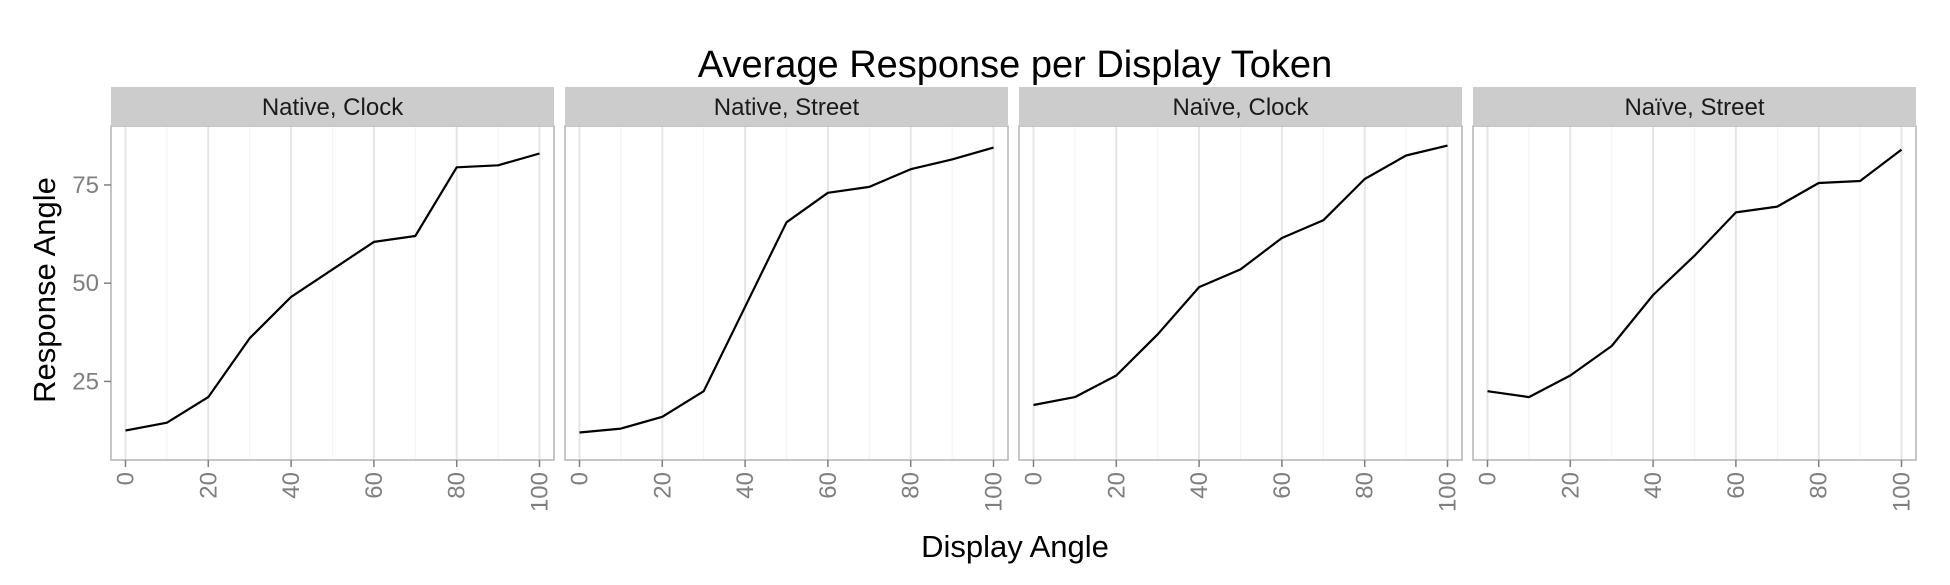 The image size is (1950, 585). Describe the element at coordinates (85, 381) in the screenshot. I see `y-tick-label: 25` at that location.